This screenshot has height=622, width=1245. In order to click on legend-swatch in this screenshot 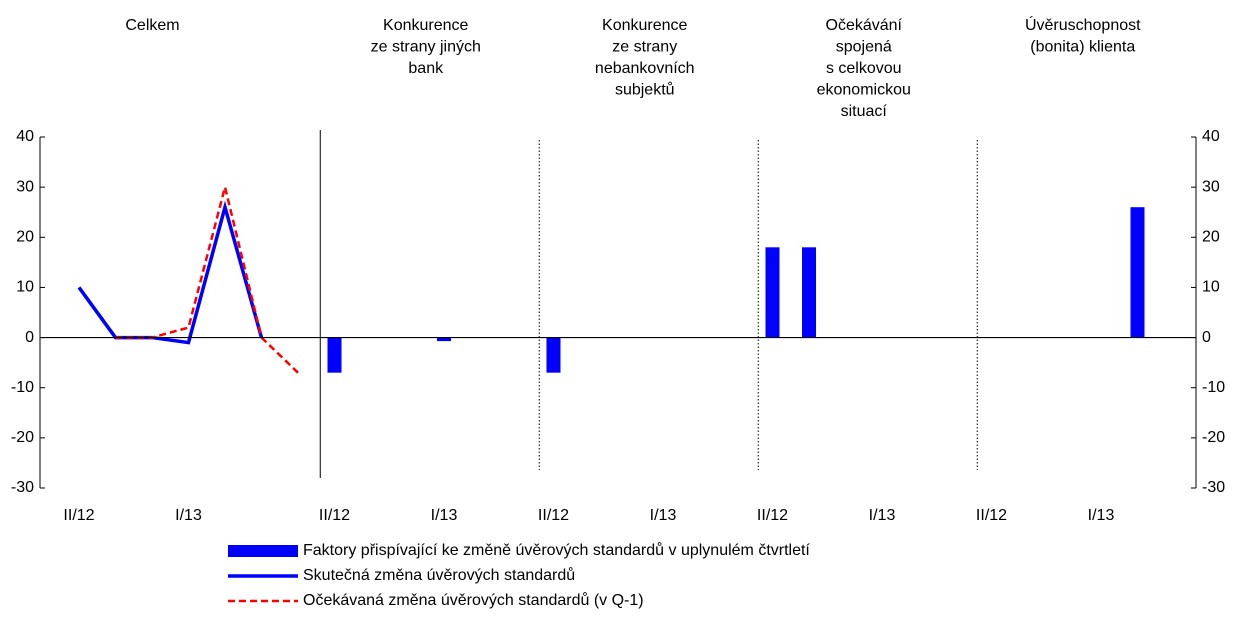, I will do `click(263, 551)`.